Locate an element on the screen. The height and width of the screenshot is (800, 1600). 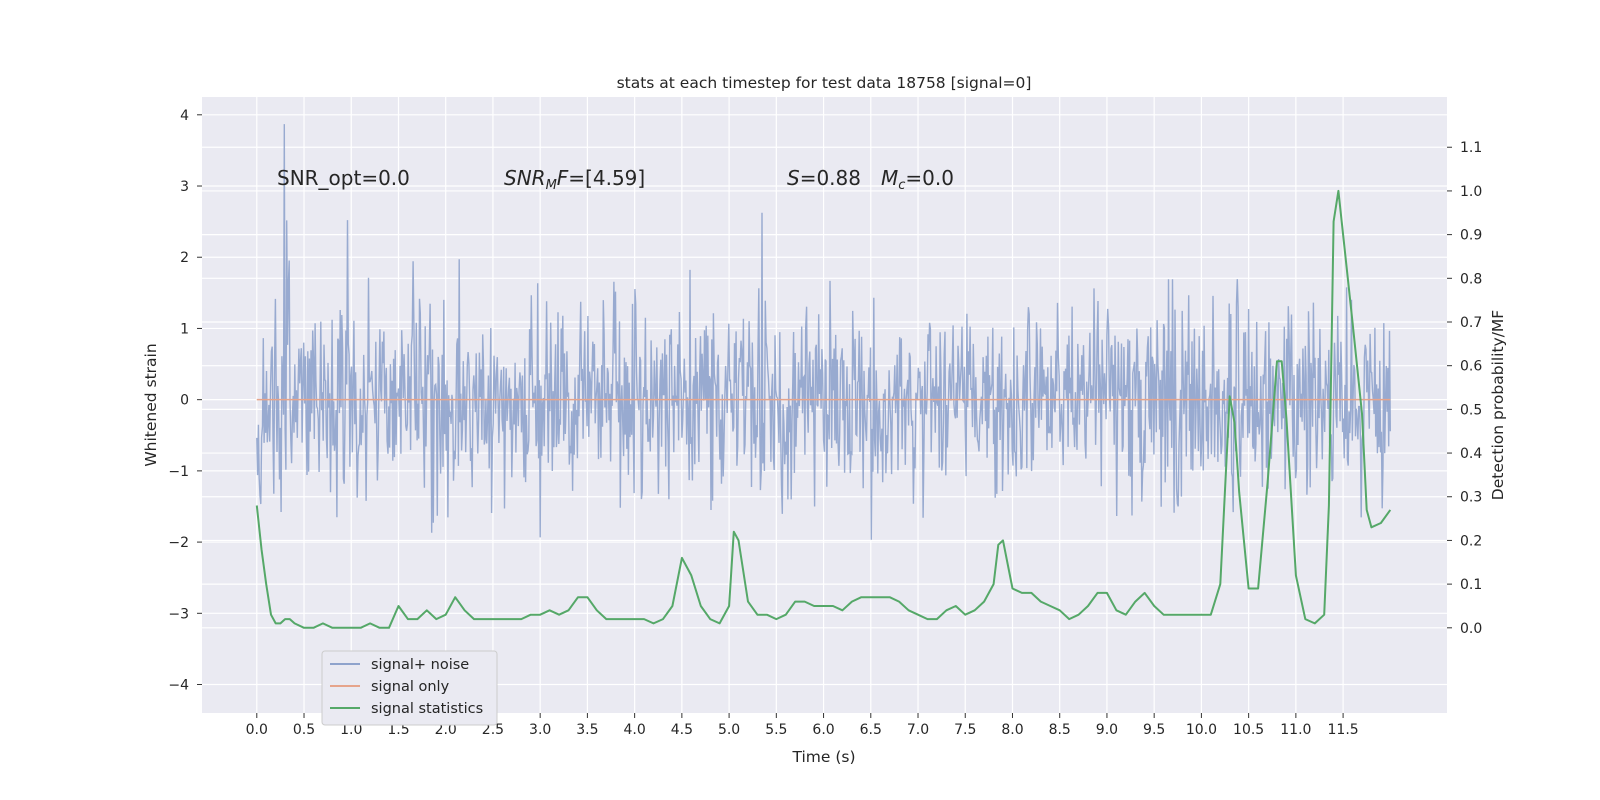
x-tick-label: 9.5 is located at coordinates (1154, 730).